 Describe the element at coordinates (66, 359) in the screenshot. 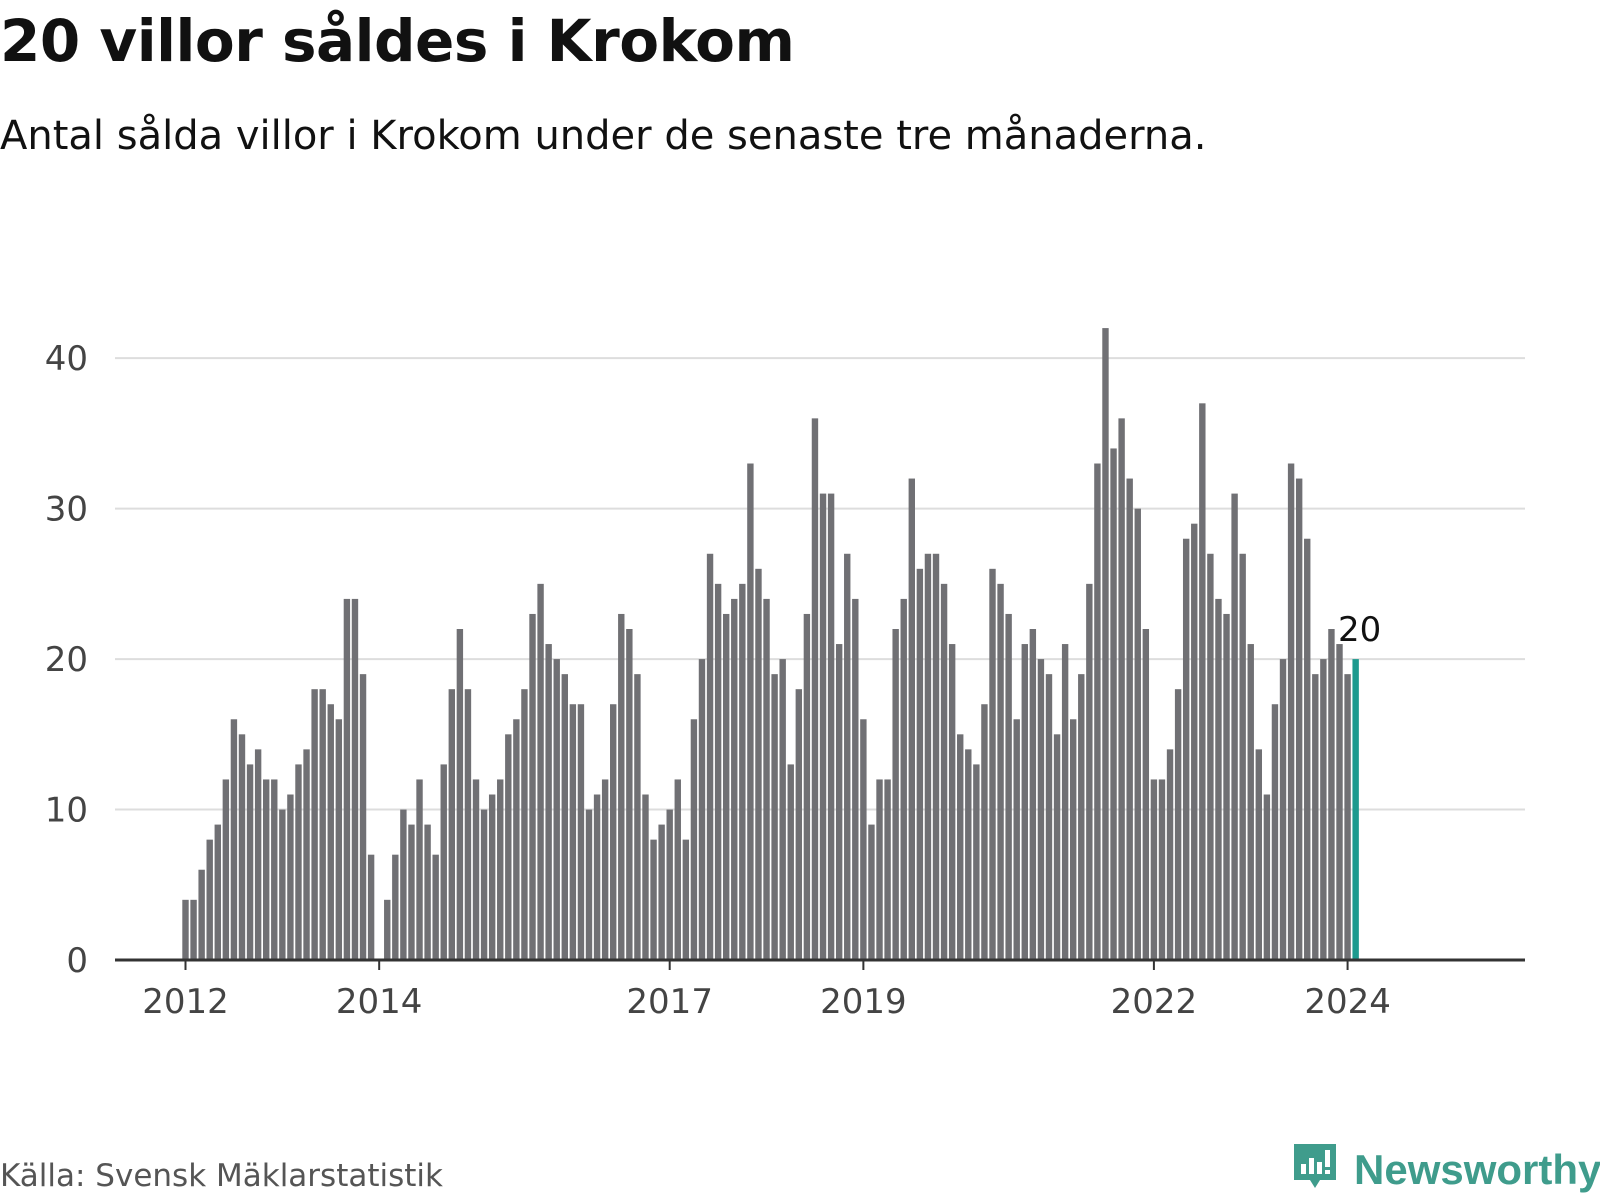

I see `y-tick-label: 40` at that location.